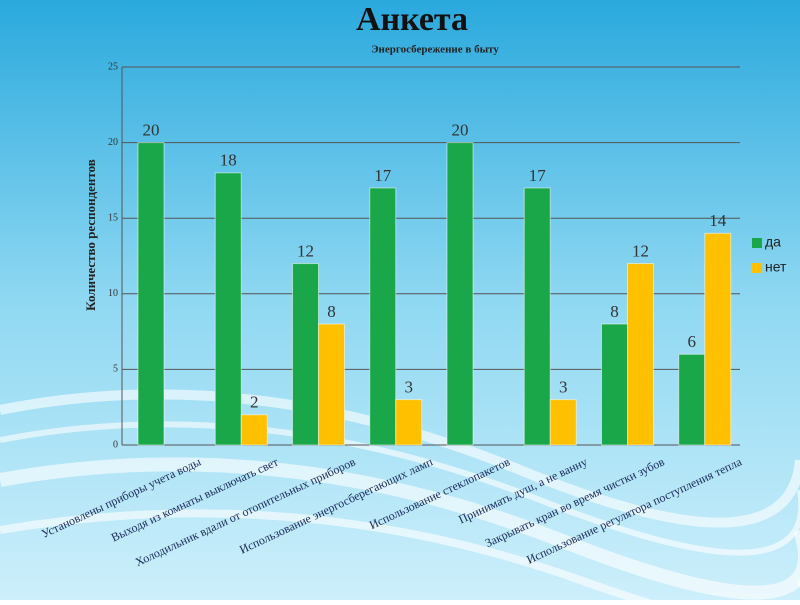  Describe the element at coordinates (692, 341) in the screenshot. I see `data-label: 6` at that location.